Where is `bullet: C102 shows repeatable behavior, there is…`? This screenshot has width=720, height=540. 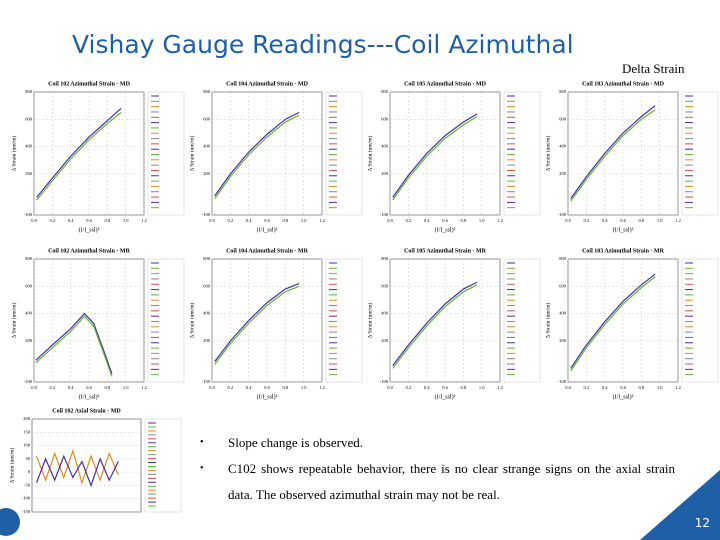 bullet: C102 shows repeatable behavior, there is… is located at coordinates (437, 482).